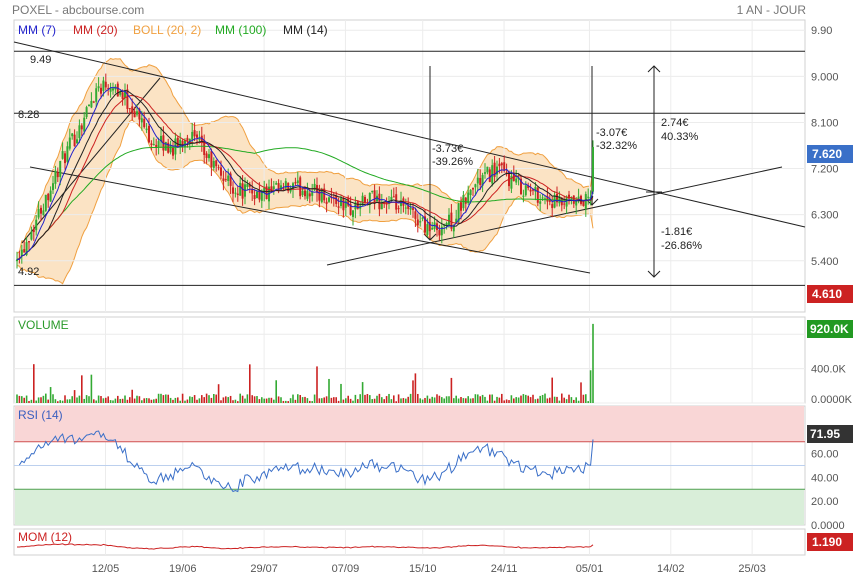 This screenshot has height=580, width=855. What do you see at coordinates (752, 569) in the screenshot?
I see `x-tick-label: 25/03` at bounding box center [752, 569].